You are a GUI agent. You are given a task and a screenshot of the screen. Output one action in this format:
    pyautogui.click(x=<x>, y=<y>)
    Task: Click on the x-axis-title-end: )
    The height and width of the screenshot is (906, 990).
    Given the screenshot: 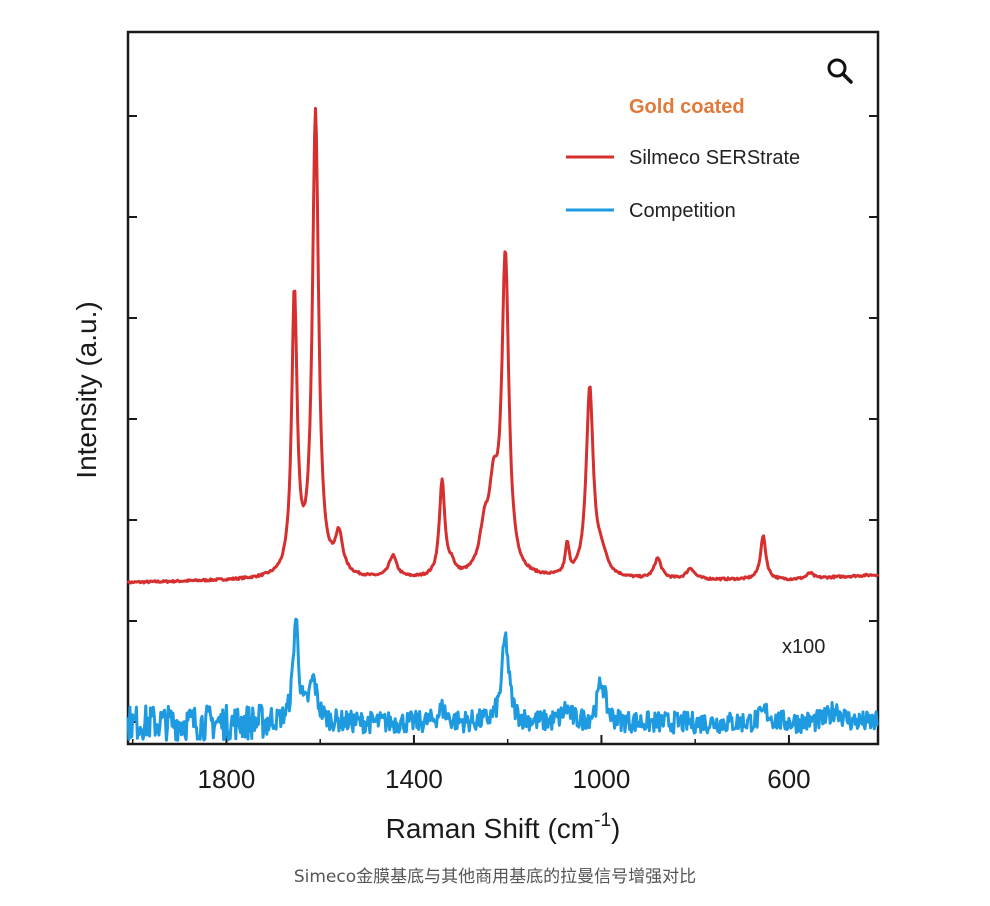 What is the action you would take?
    pyautogui.click(x=615, y=828)
    